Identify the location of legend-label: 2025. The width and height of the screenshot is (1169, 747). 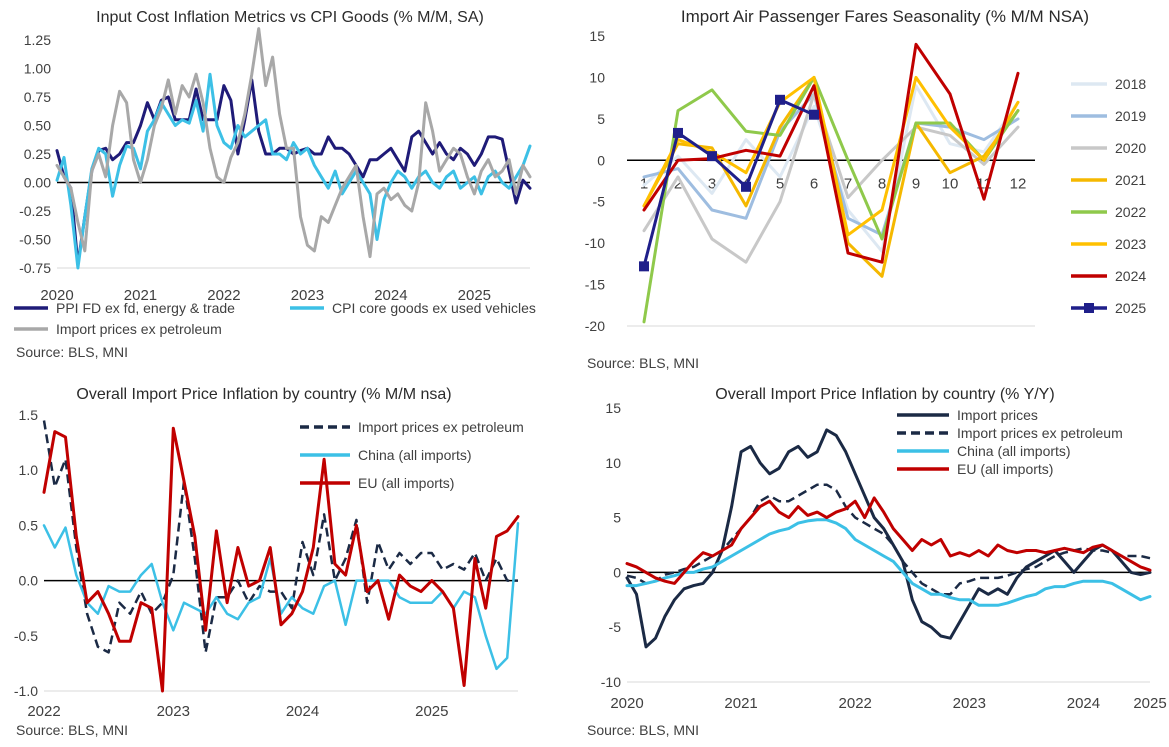
(1130, 308).